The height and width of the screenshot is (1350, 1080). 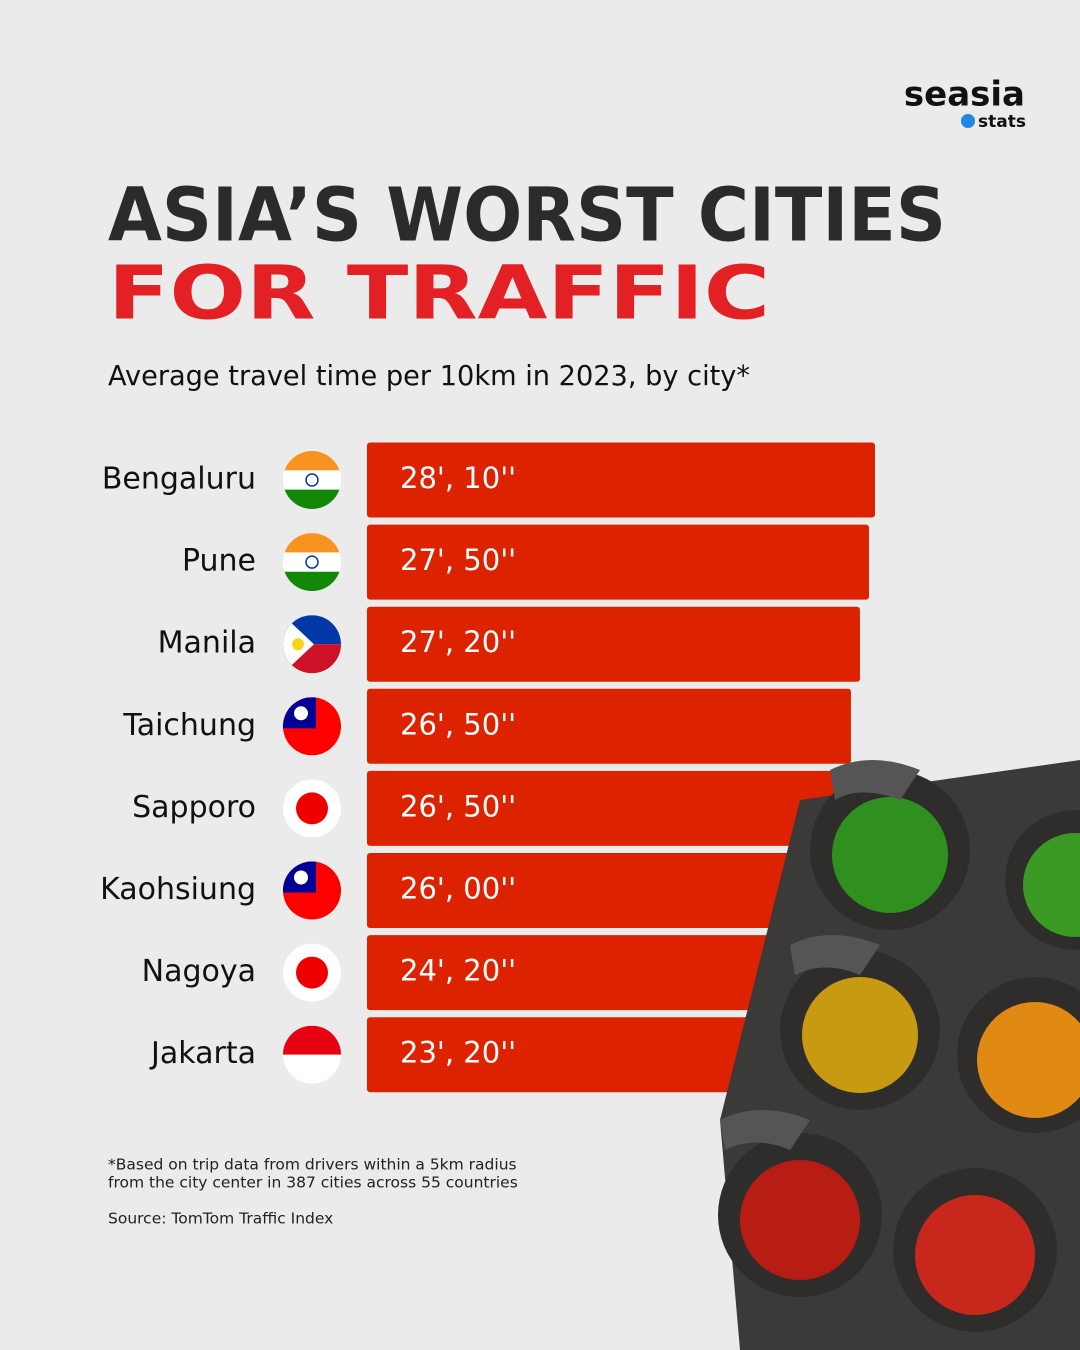 I want to click on category-label: Taichung, so click(x=189, y=725).